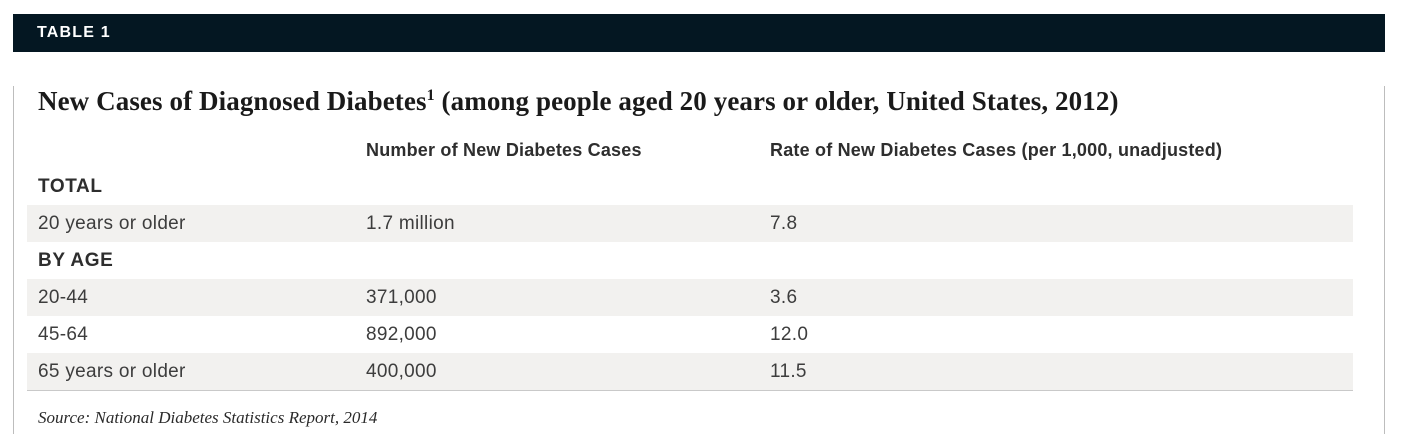 This screenshot has width=1402, height=436. What do you see at coordinates (699, 33) in the screenshot?
I see `table-tag-bar: TABLE 1` at bounding box center [699, 33].